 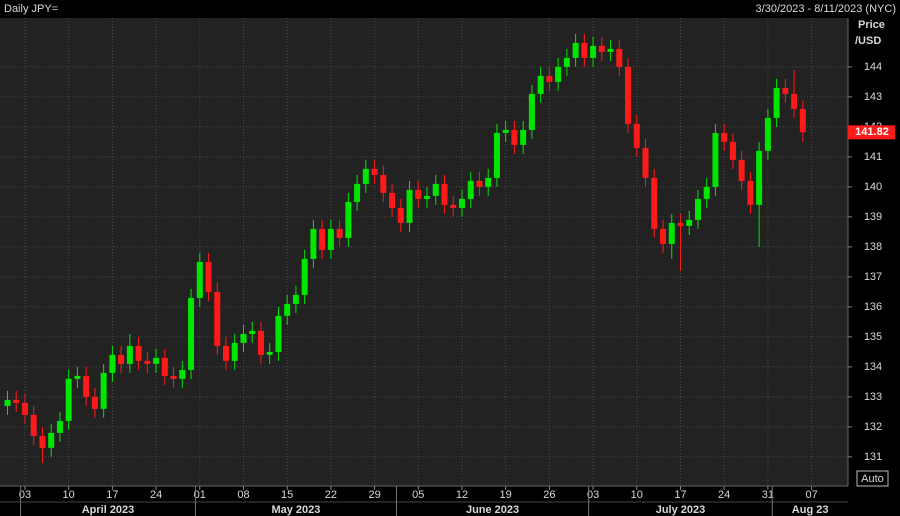 I want to click on x-tick-label: 08, so click(x=243, y=495).